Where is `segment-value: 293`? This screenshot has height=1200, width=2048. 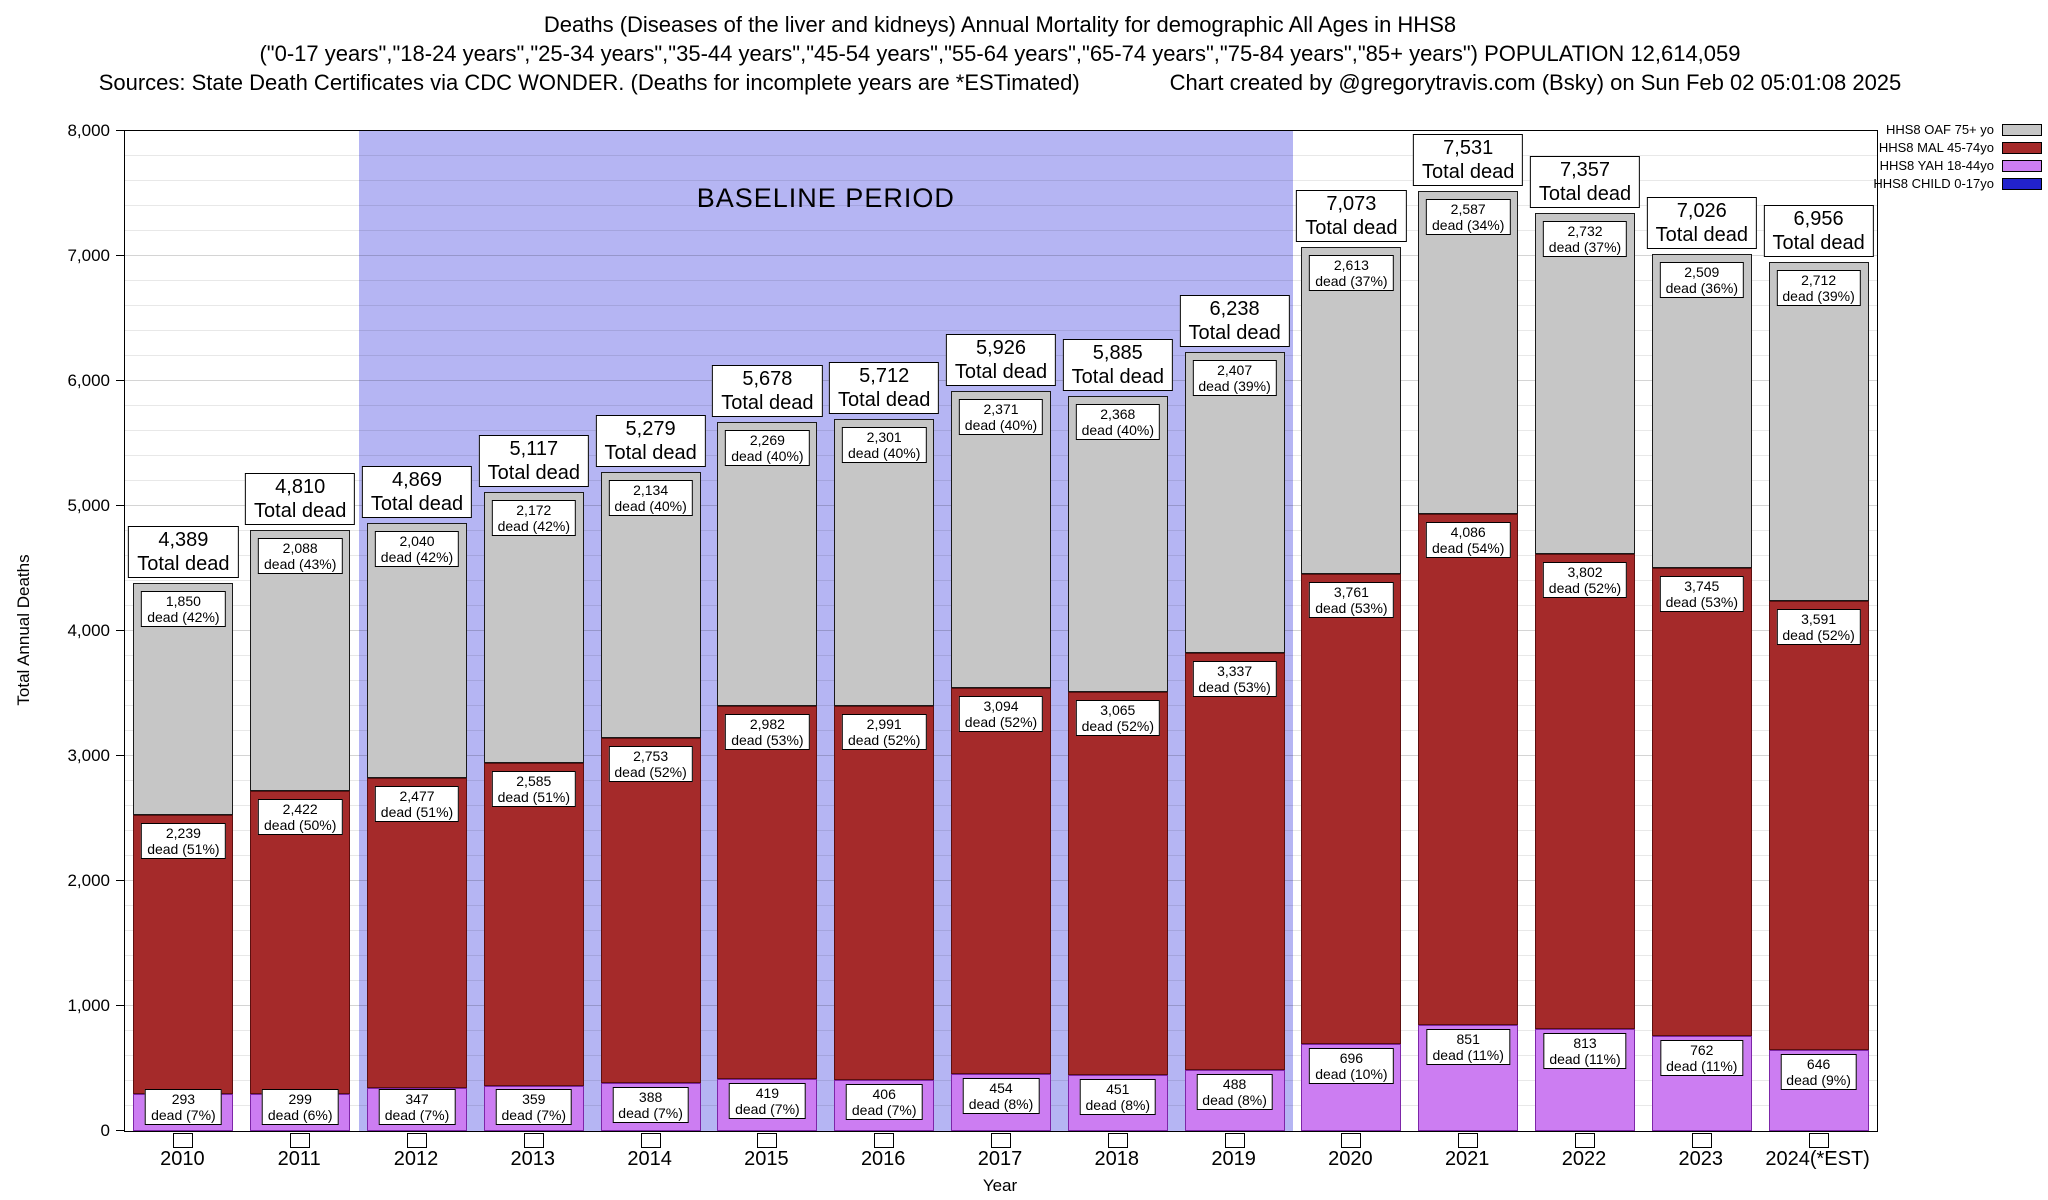
segment-value: 293 is located at coordinates (183, 1099).